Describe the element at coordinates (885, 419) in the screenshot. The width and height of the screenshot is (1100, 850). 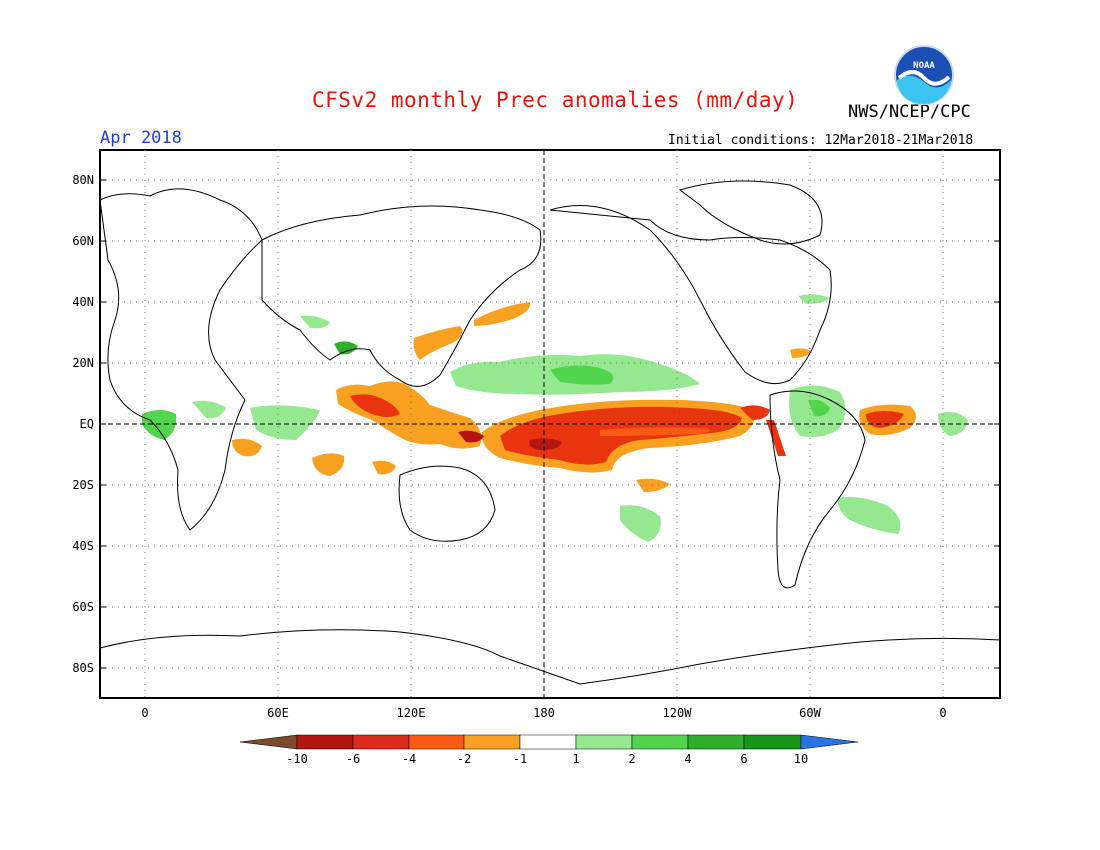
I see `anomaly-atlantic-red` at that location.